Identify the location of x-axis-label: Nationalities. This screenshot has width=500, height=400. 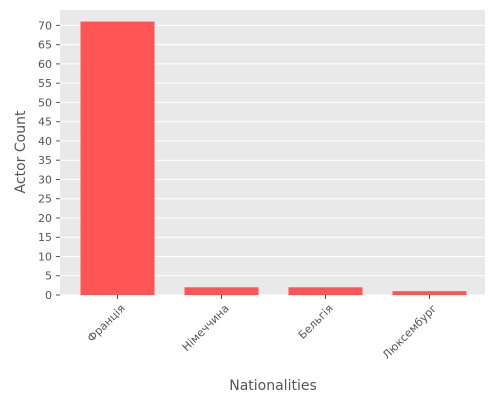
(273, 386).